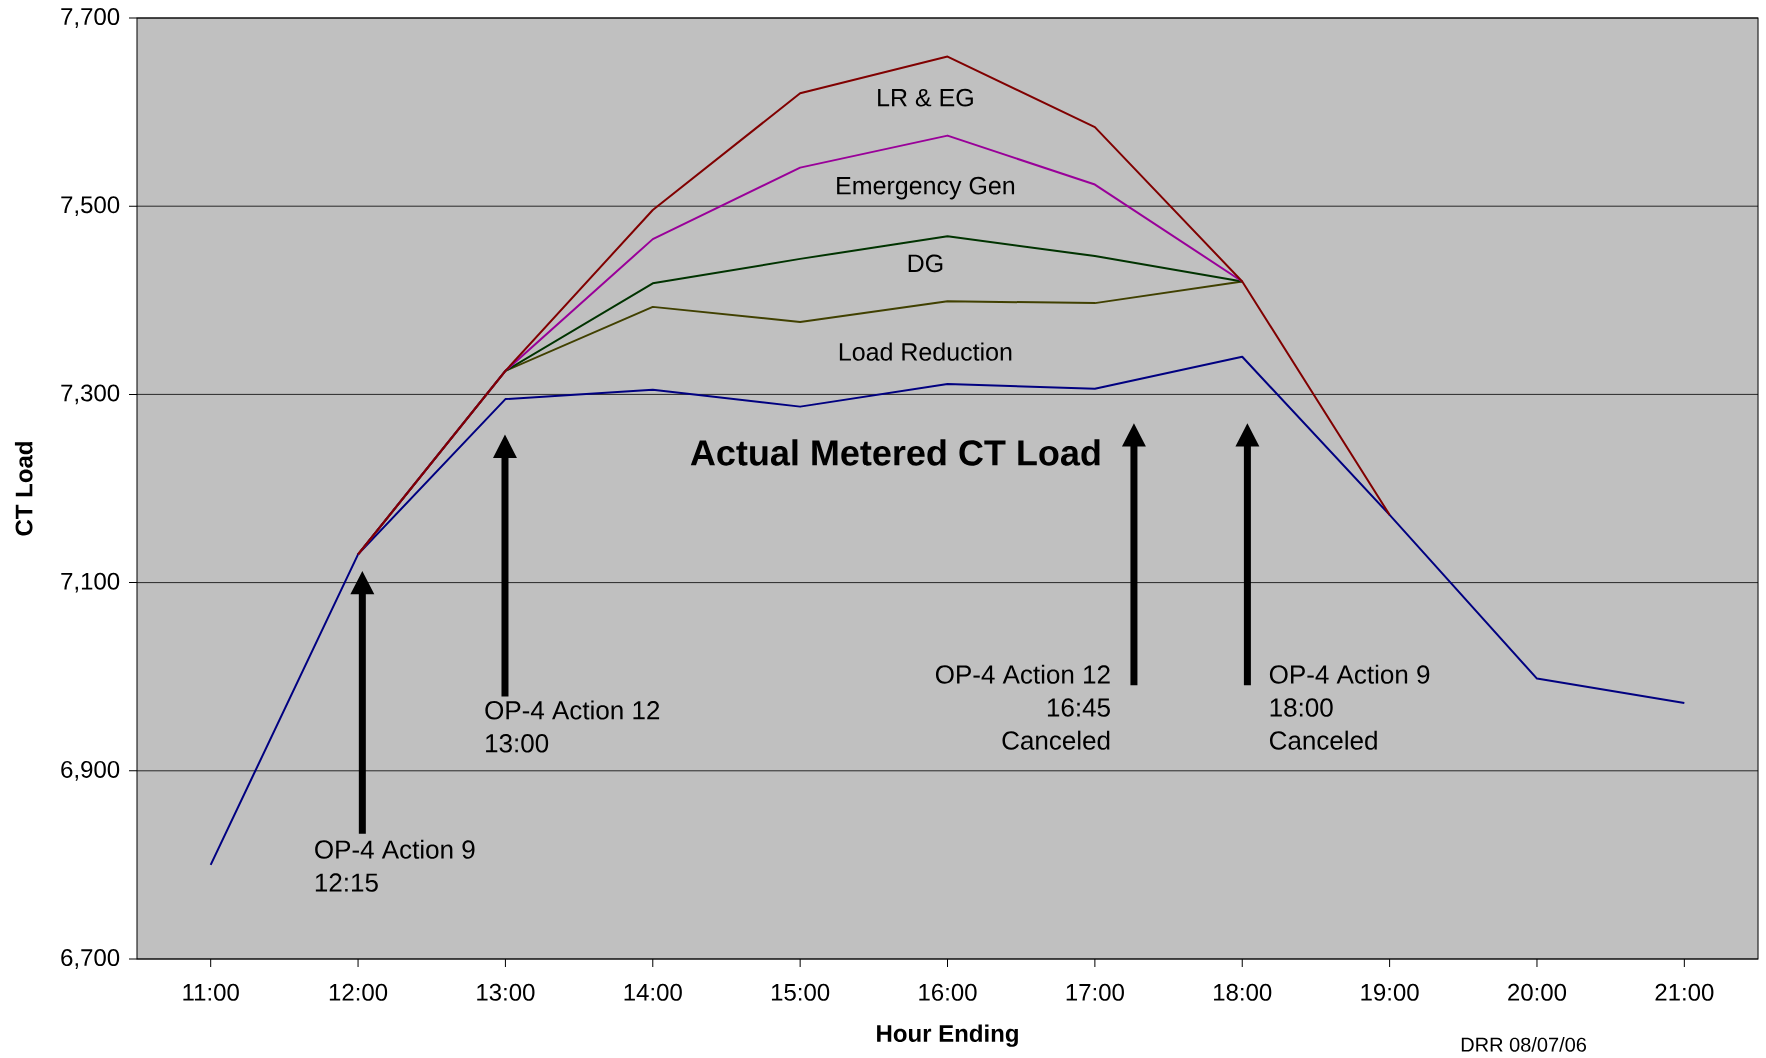  What do you see at coordinates (925, 97) in the screenshot?
I see `series-label: LR & EG` at bounding box center [925, 97].